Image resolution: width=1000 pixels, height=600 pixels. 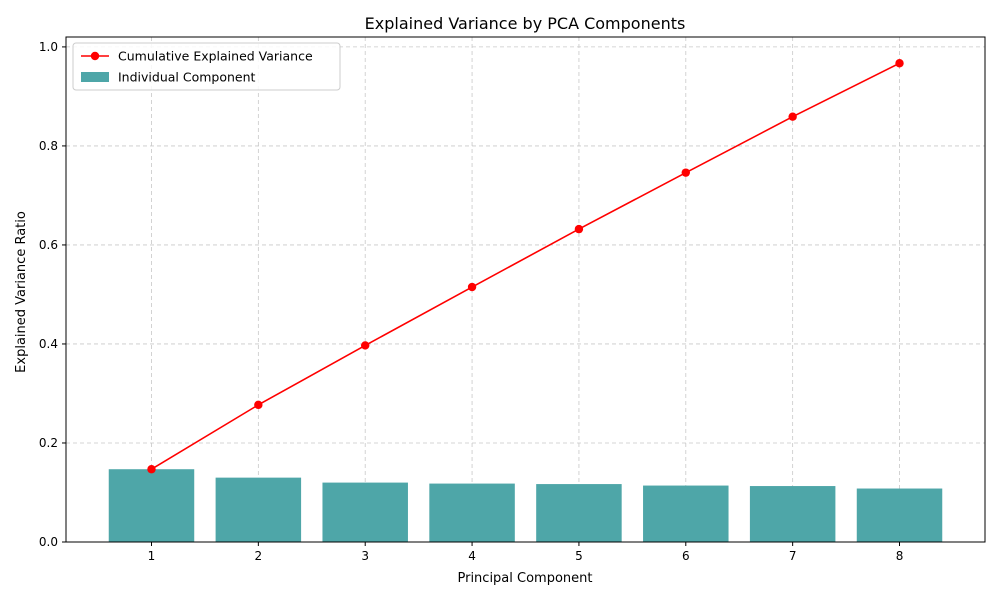 I want to click on x-tick-label: 7, so click(x=793, y=556).